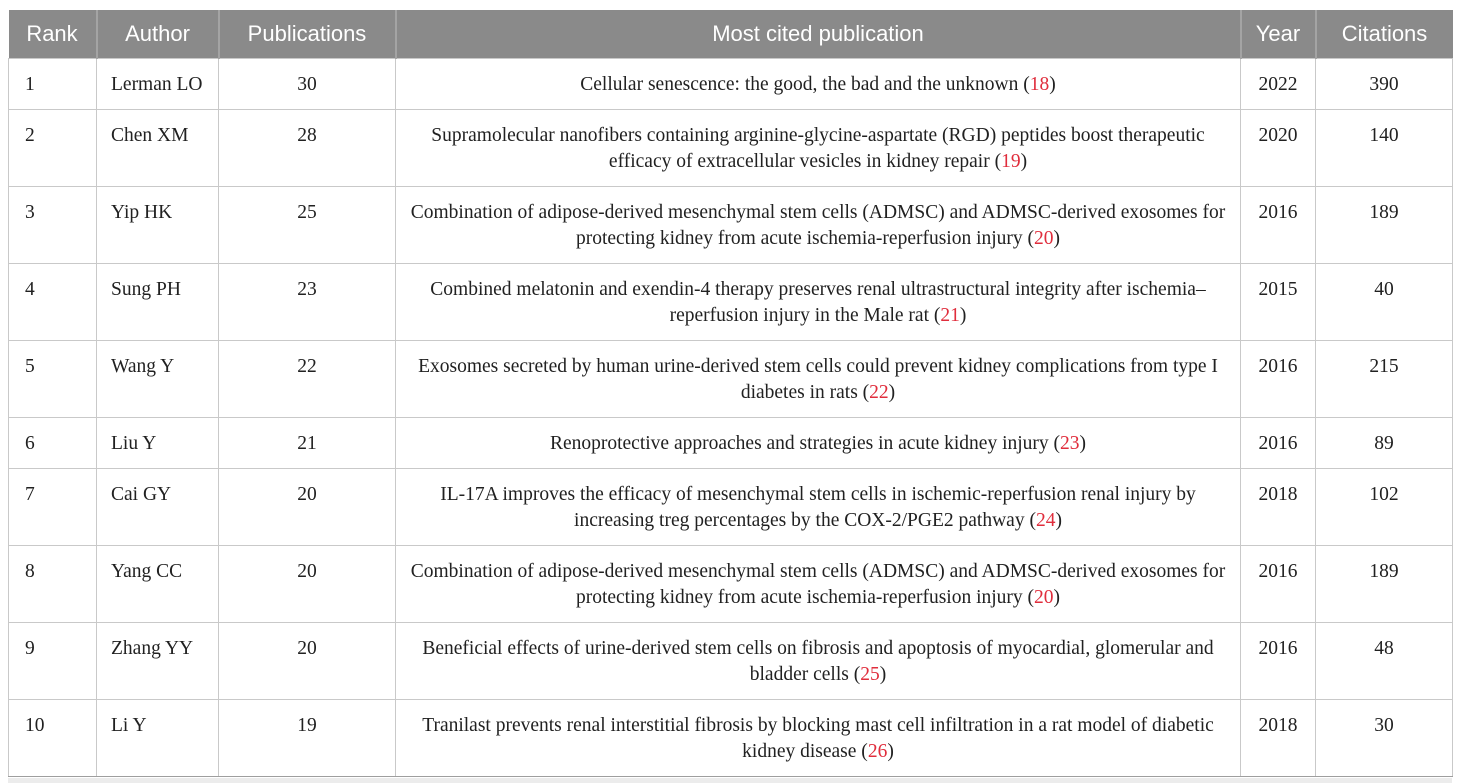 This screenshot has width=1460, height=783. I want to click on rank-cell: 6, so click(52, 443).